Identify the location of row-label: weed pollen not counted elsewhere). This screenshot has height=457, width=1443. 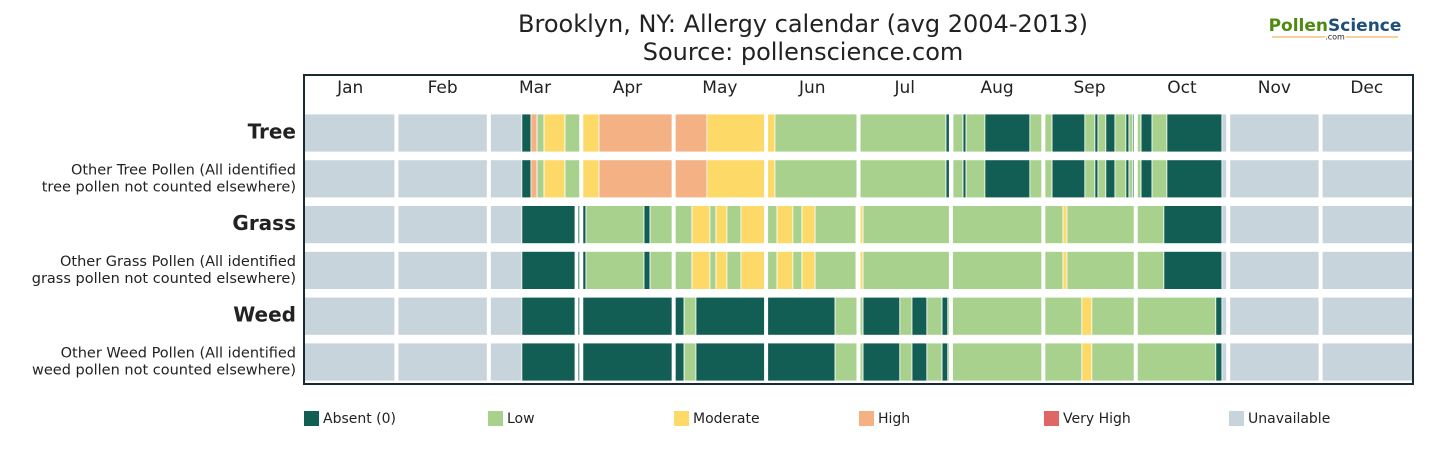
(164, 371).